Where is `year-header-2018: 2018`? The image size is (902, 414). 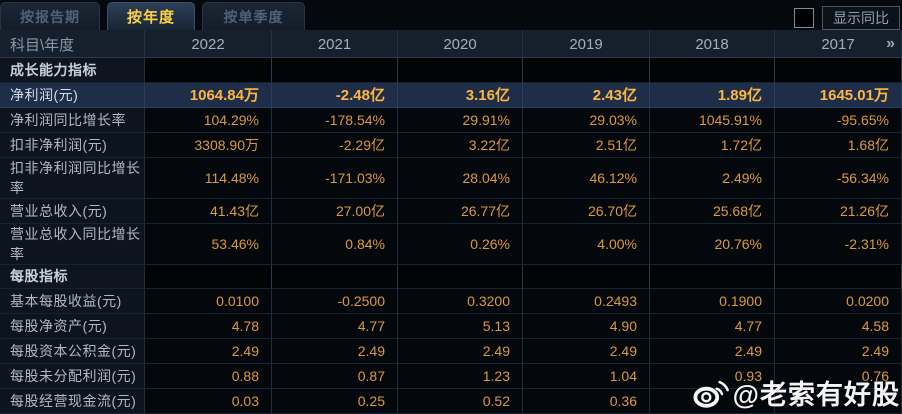
year-header-2018: 2018 is located at coordinates (712, 44).